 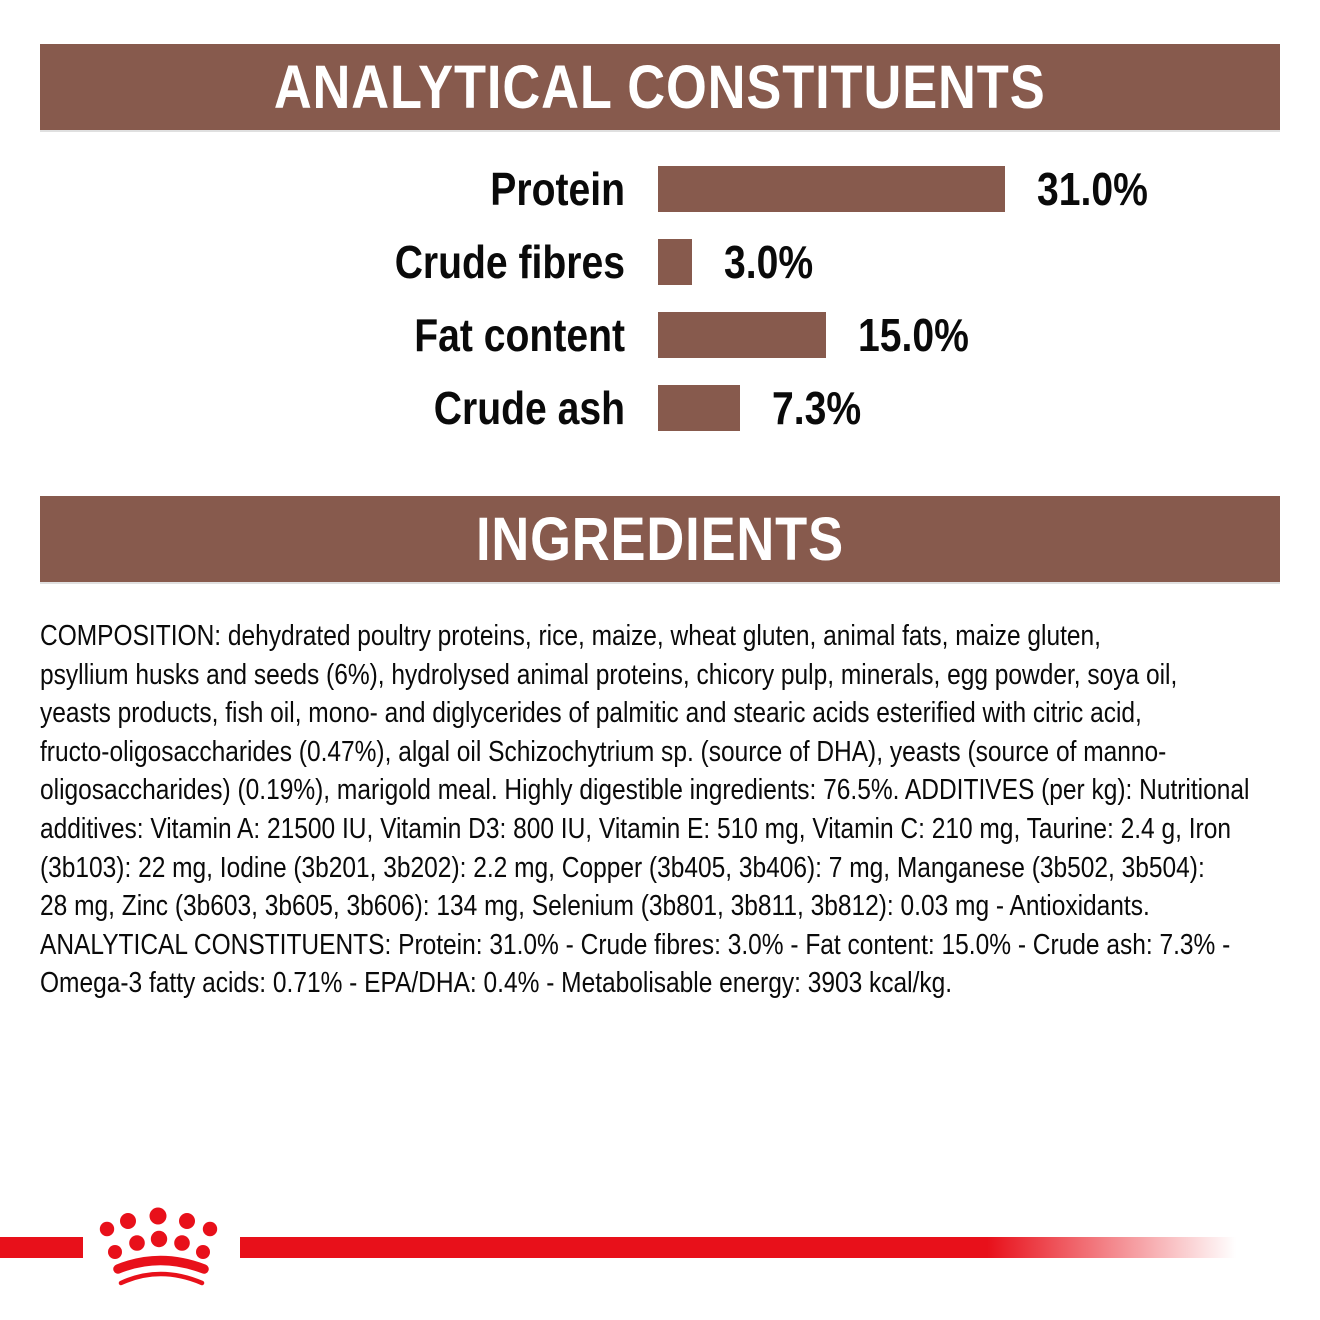 I want to click on ingredients-header: INGREDIENTS, so click(x=660, y=539).